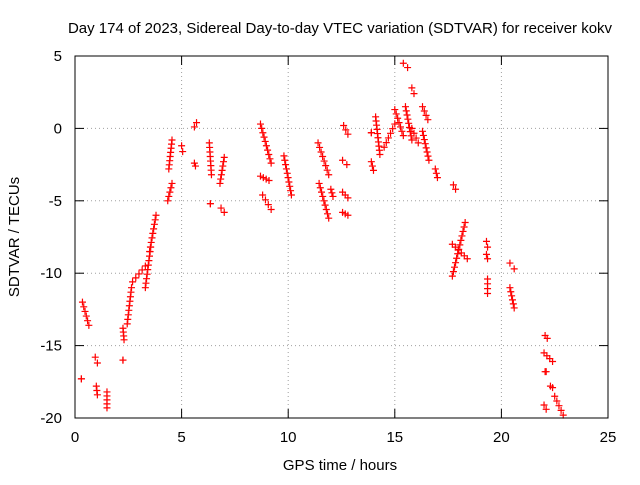 This screenshot has height=485, width=640. I want to click on x-tick-label: 10, so click(288, 437).